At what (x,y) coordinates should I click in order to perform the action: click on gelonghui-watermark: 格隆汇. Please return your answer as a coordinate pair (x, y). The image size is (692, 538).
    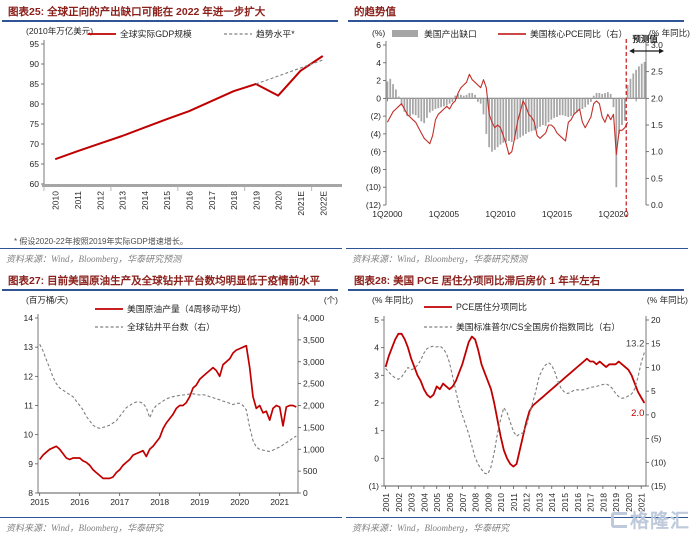
    Looking at the image, I should click on (650, 519).